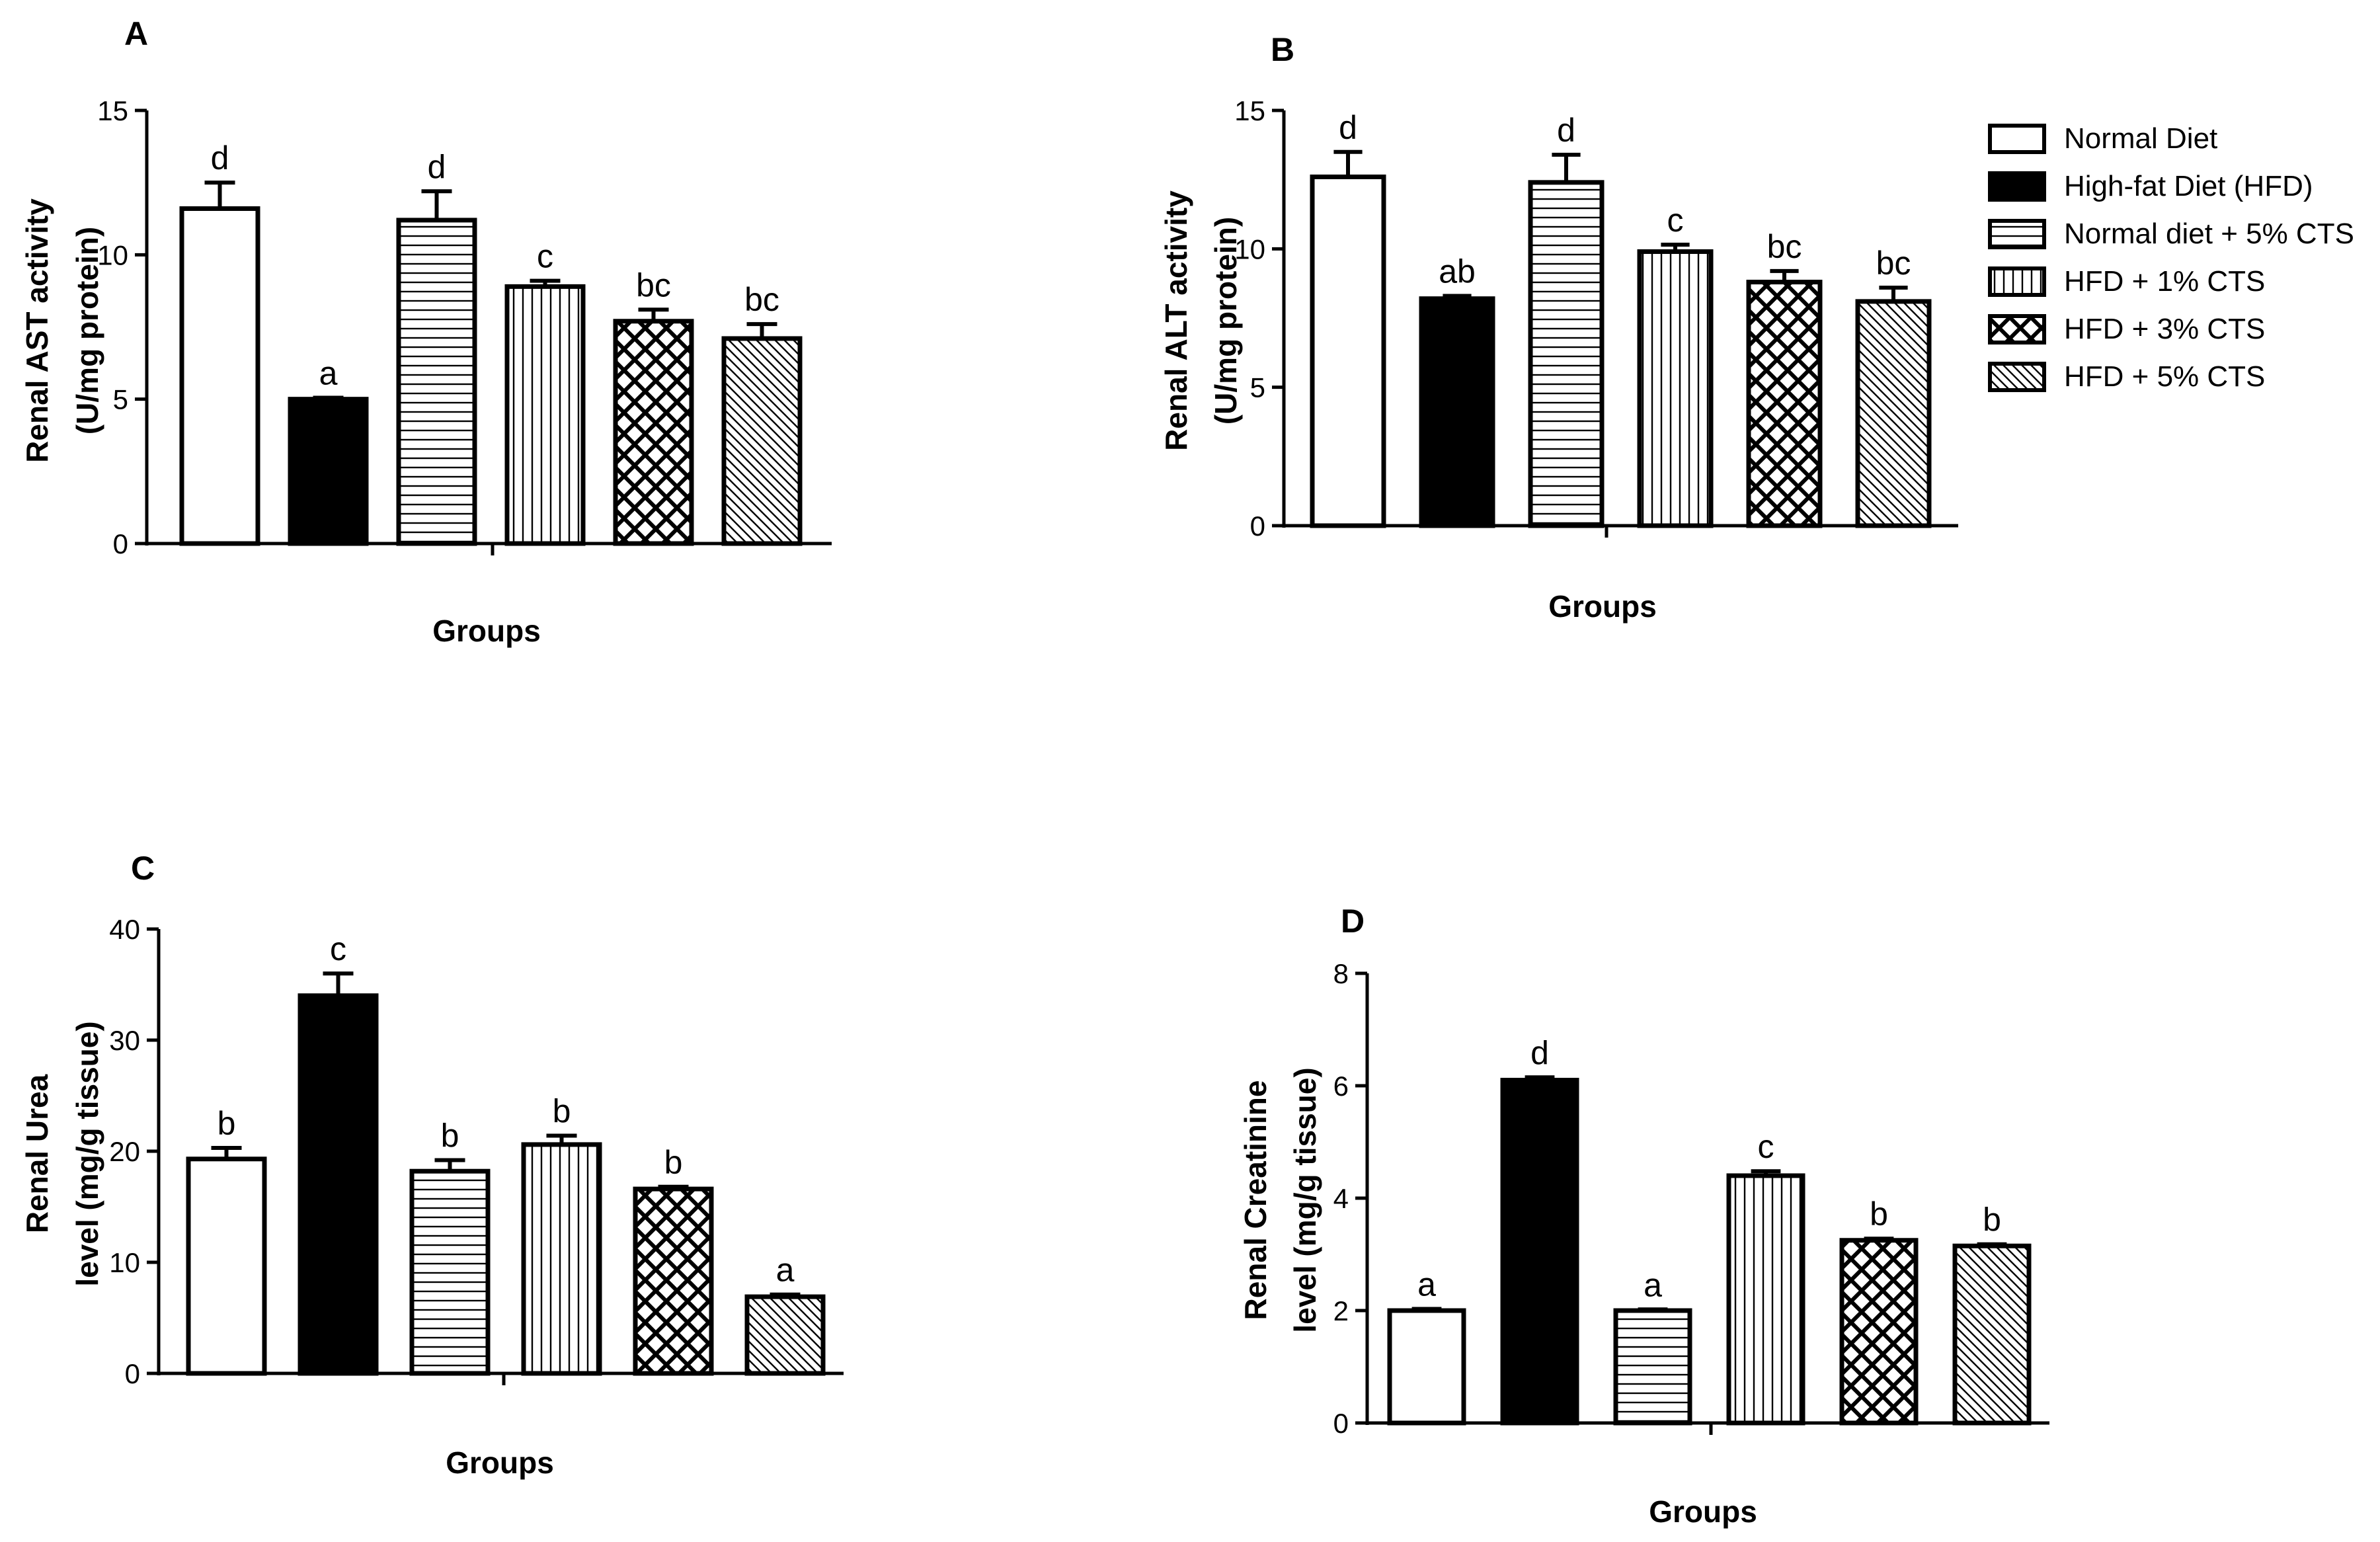 The width and height of the screenshot is (2380, 1542). I want to click on panel-b-y-tick-label: 15, so click(1249, 111).